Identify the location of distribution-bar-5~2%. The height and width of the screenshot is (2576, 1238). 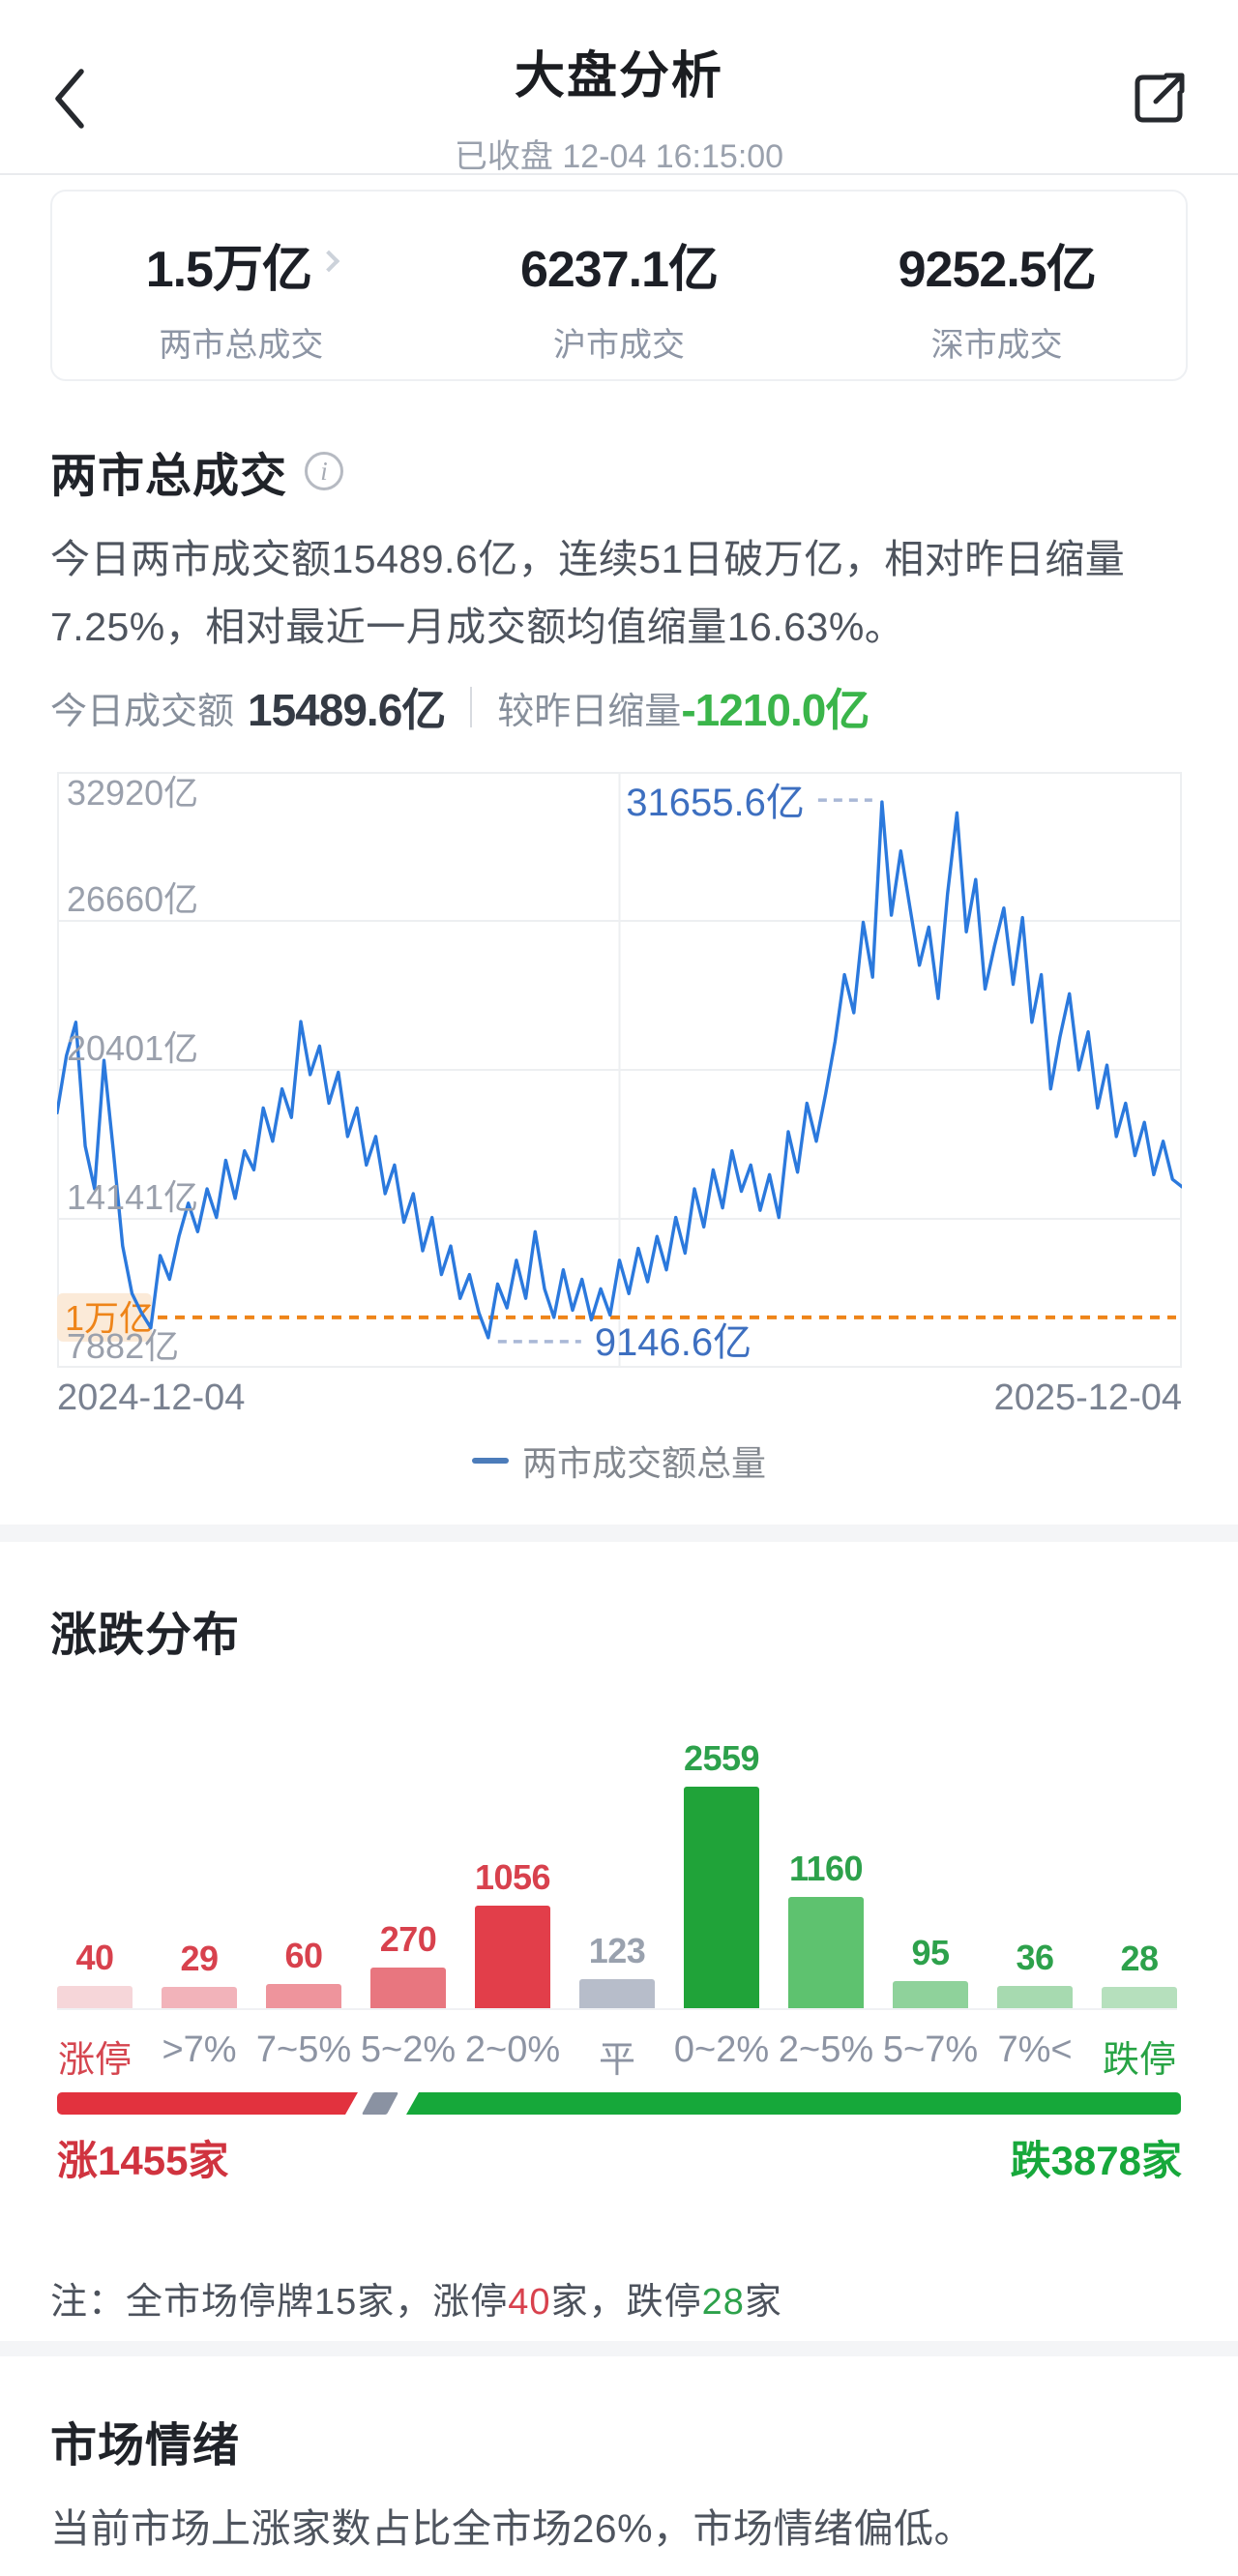
(408, 1988).